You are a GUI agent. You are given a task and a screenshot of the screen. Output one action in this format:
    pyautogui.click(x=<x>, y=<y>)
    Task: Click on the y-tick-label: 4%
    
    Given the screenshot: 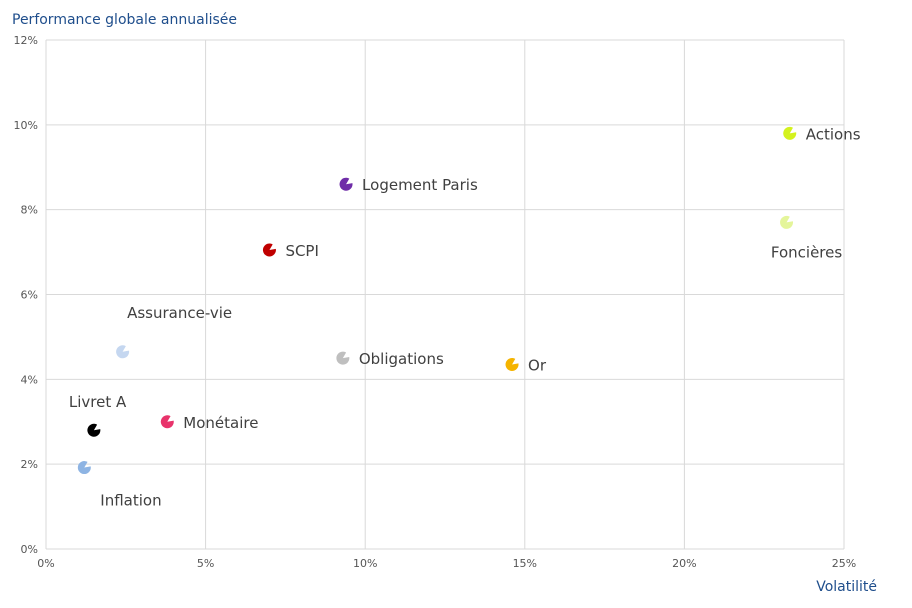 What is the action you would take?
    pyautogui.click(x=29, y=379)
    